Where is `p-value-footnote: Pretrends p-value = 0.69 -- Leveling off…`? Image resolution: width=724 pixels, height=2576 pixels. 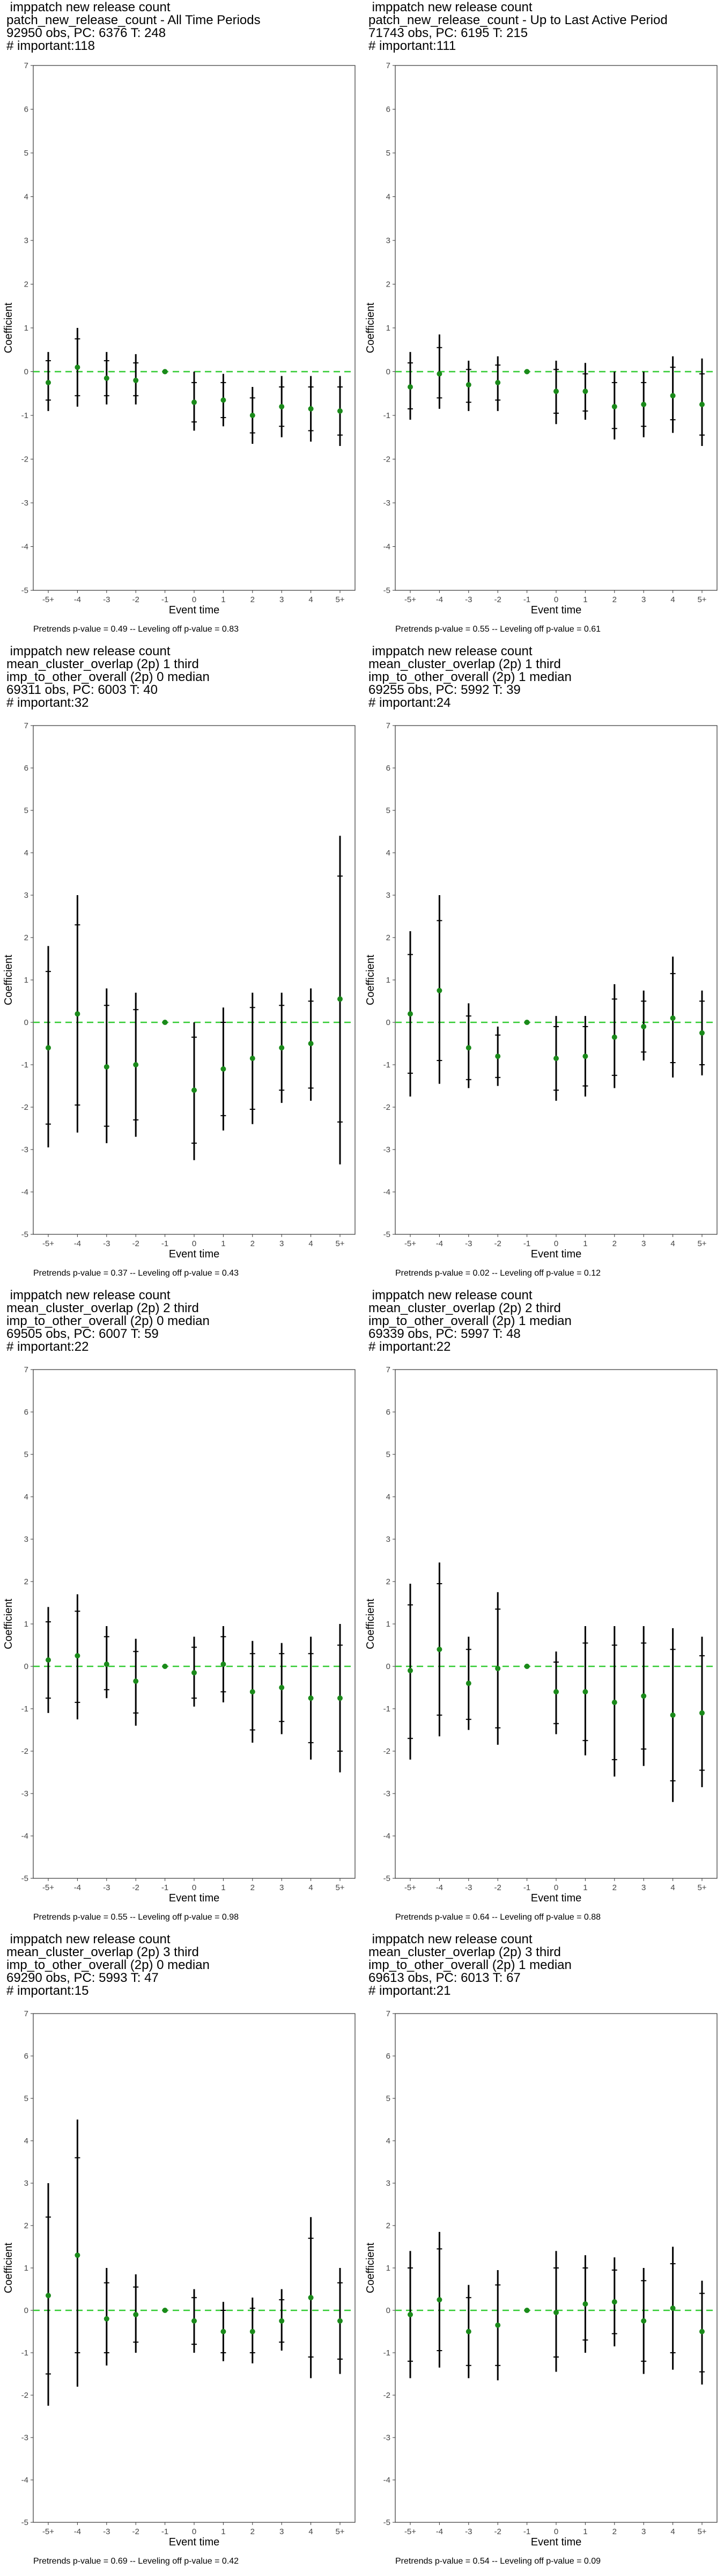
p-value-footnote: Pretrends p-value = 0.69 -- Leveling off… is located at coordinates (136, 2561).